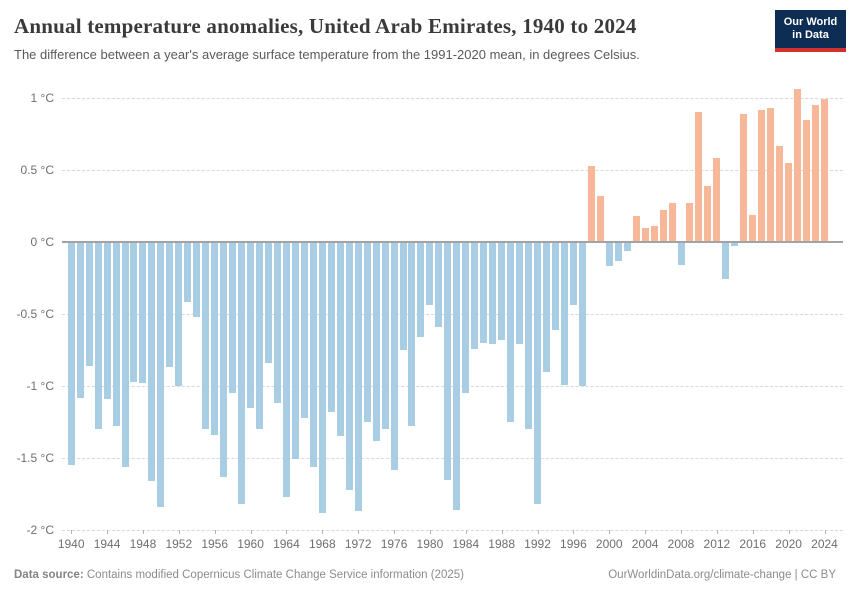 Image resolution: width=850 pixels, height=600 pixels. I want to click on bar-2009, so click(690, 222).